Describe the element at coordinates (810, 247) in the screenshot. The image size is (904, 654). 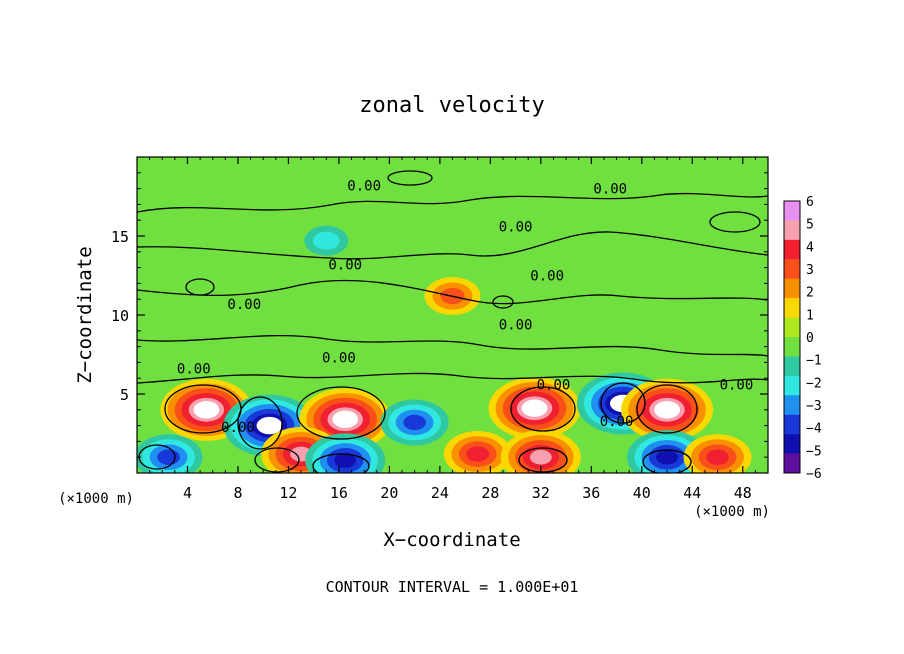
I see `colorbar-tick-label: 4` at that location.